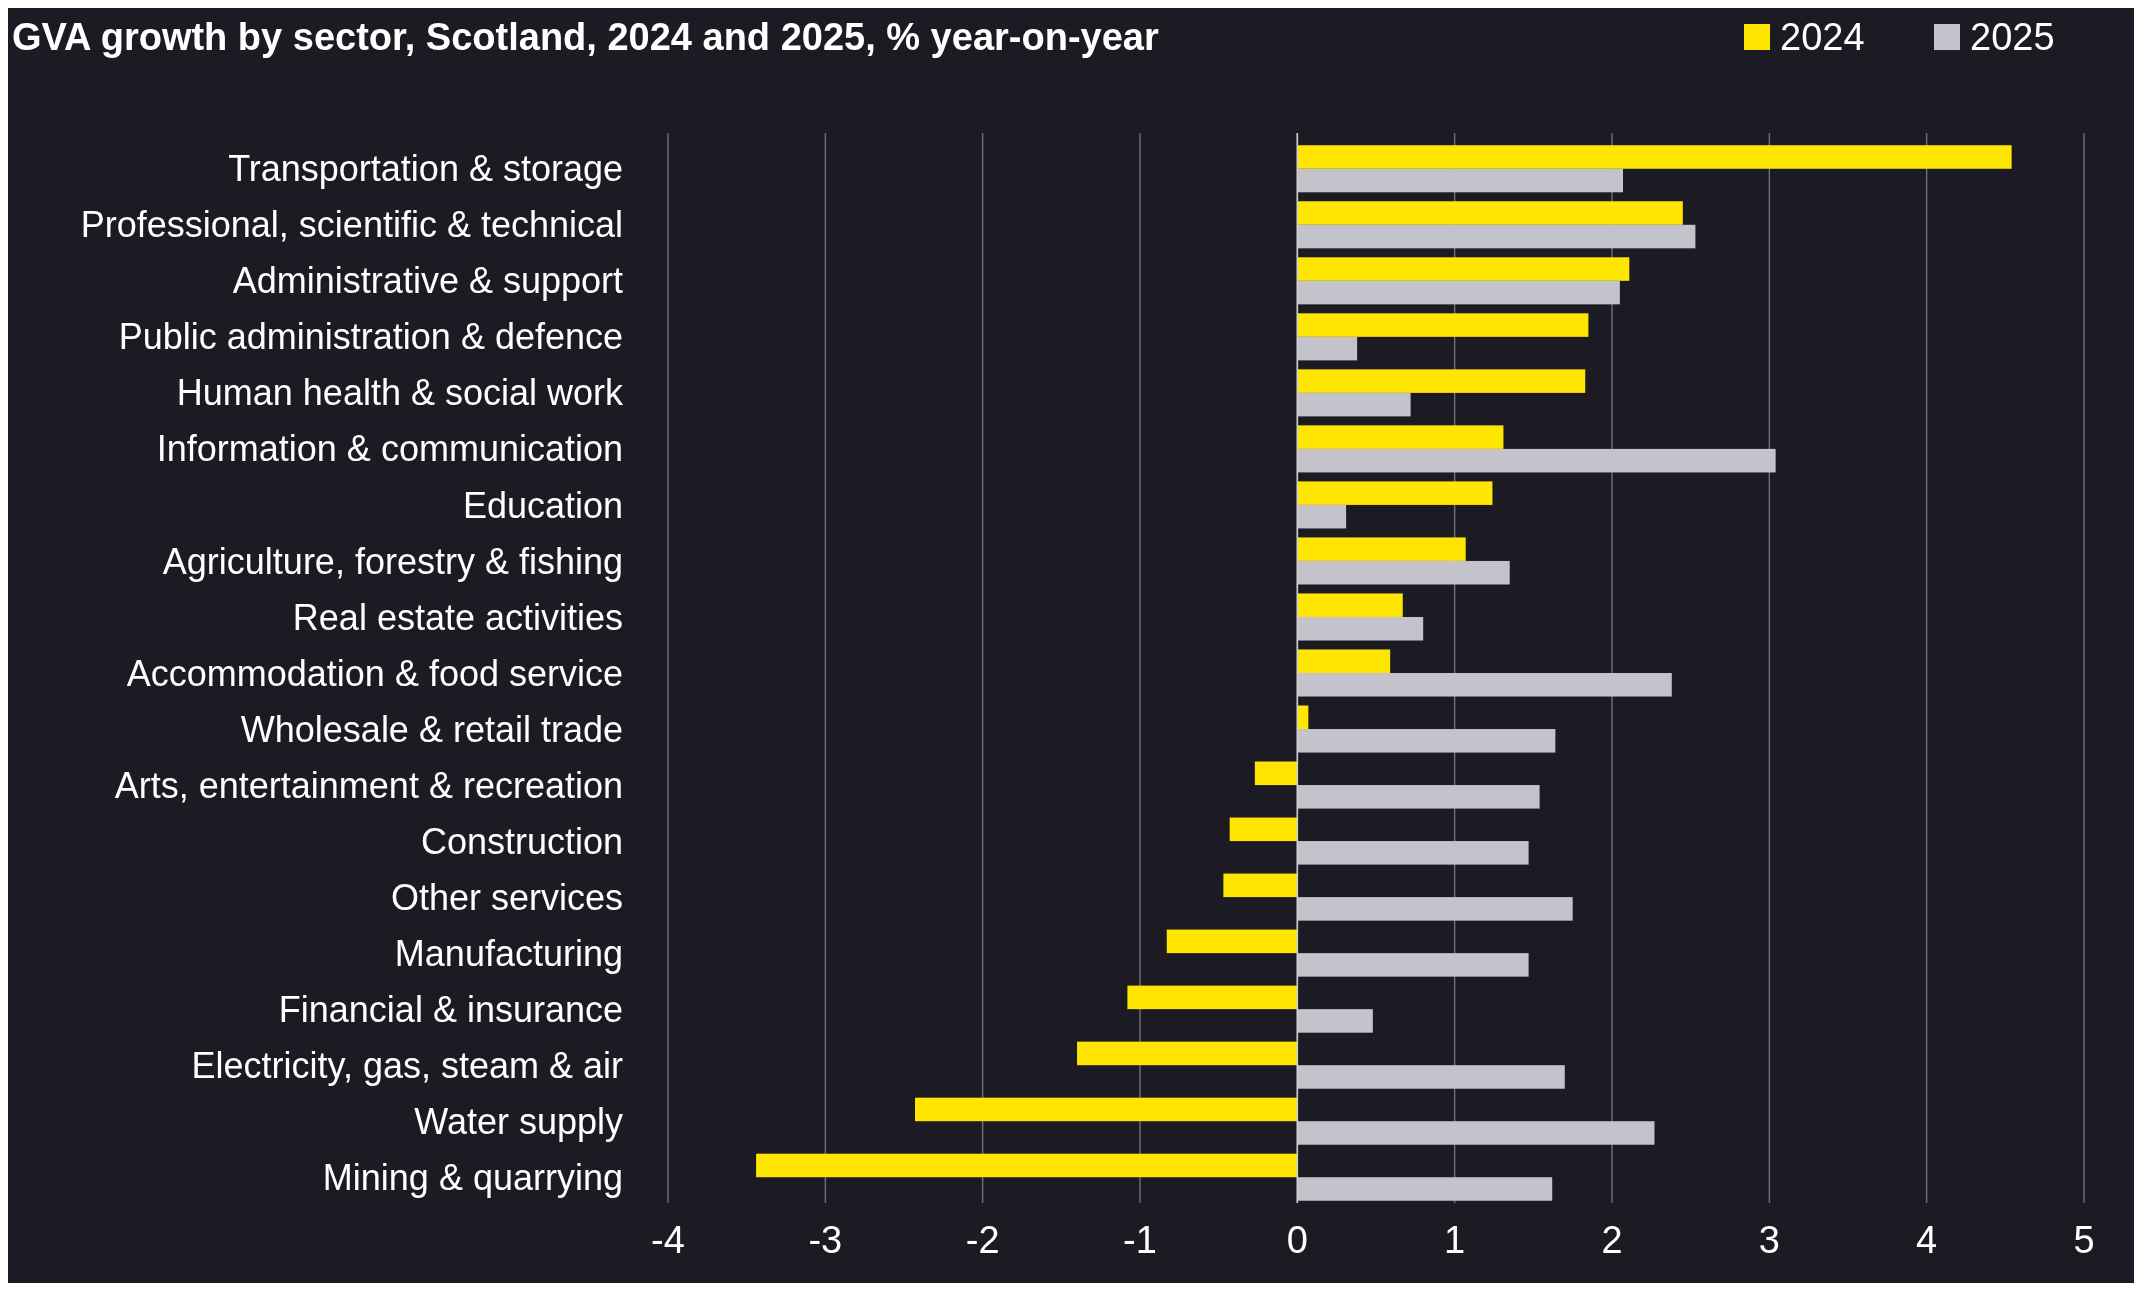 The width and height of the screenshot is (2142, 1291). What do you see at coordinates (472, 1177) in the screenshot?
I see `y-tick-label: Mining & quarrying` at bounding box center [472, 1177].